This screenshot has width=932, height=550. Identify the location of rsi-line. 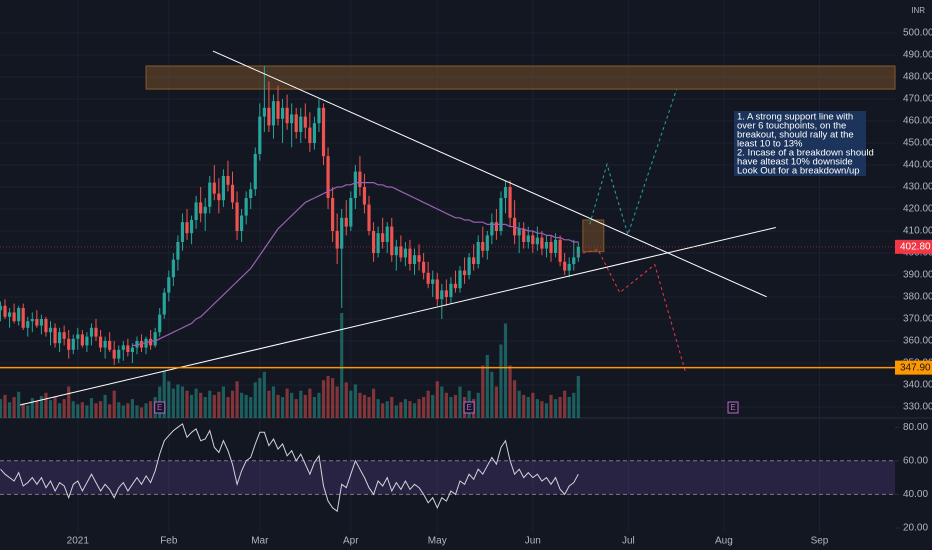
(289, 468).